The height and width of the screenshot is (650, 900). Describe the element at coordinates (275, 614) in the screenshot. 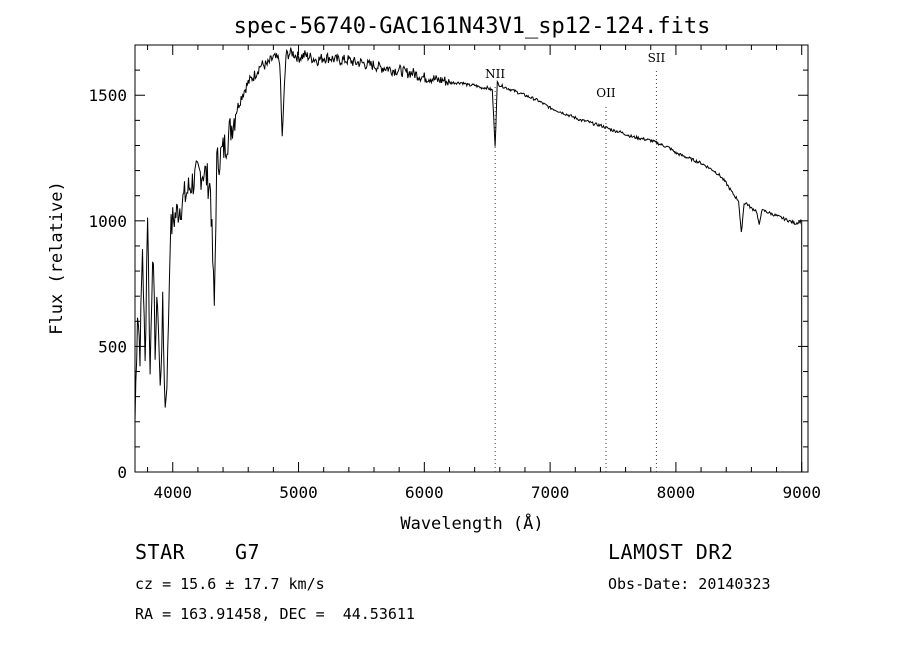

I see `coordinates: RA = 163.91458, DEC = 44.53611` at that location.